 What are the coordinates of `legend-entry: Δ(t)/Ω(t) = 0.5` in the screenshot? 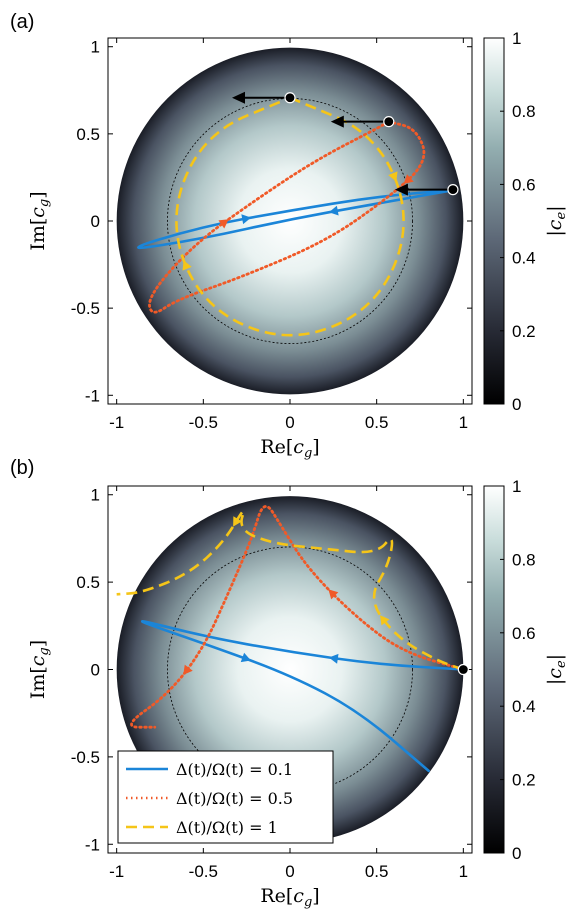 It's located at (234, 798).